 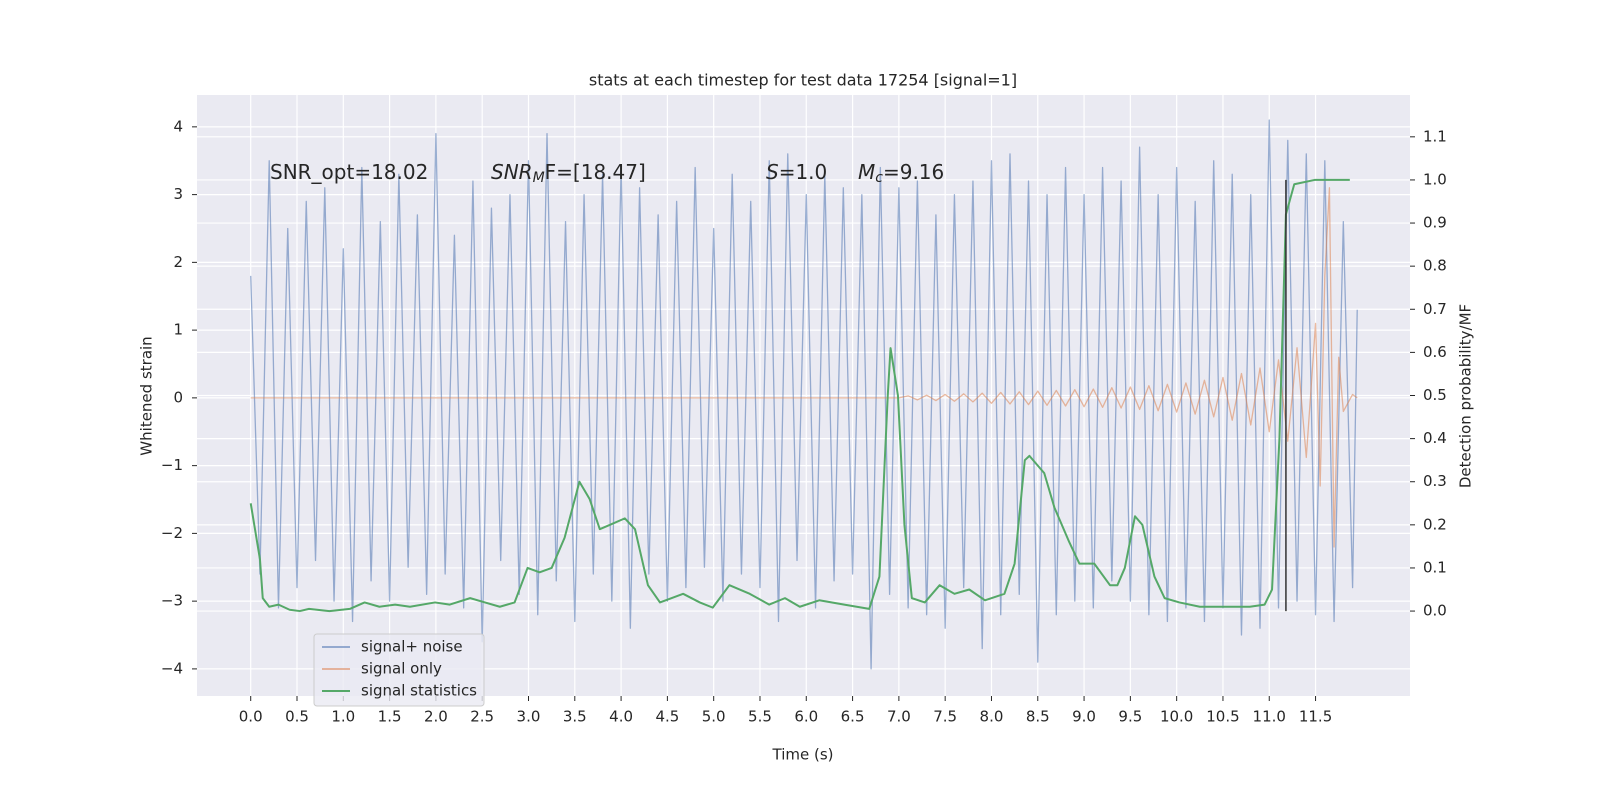 What do you see at coordinates (512, 172) in the screenshot?
I see `annotation-main: SNR` at bounding box center [512, 172].